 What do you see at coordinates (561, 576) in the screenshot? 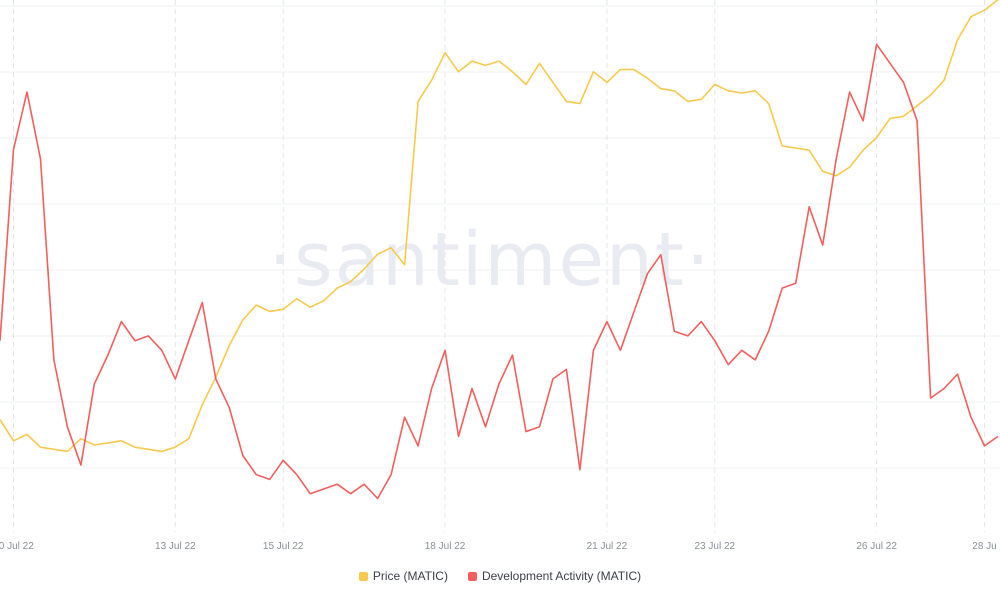
I see `legend-label-development-activity: Development Activity (MATIC)` at bounding box center [561, 576].